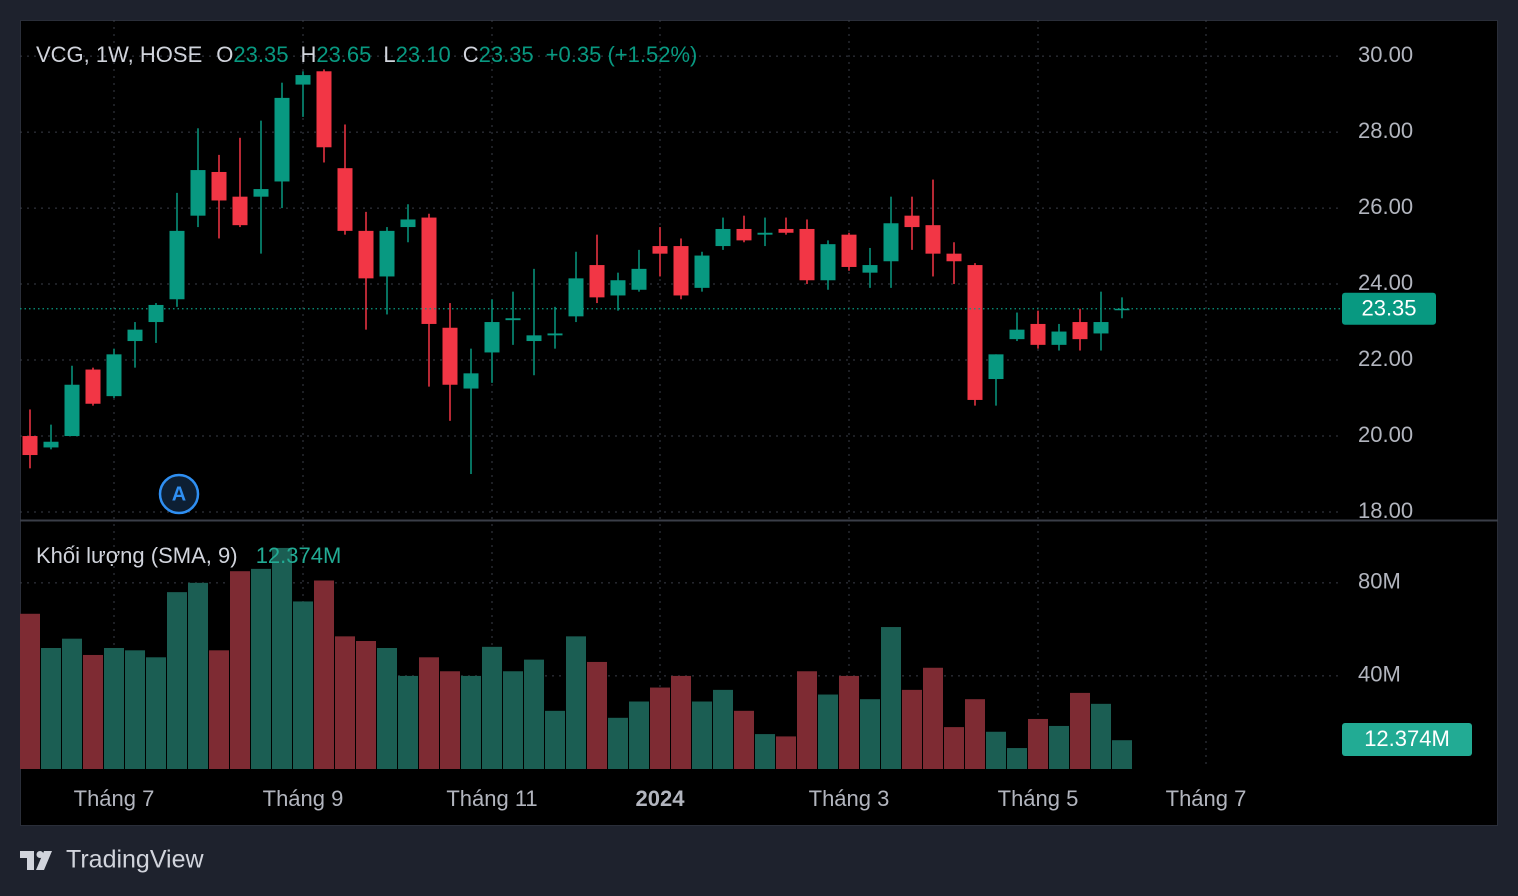 This screenshot has height=896, width=1518. I want to click on last-volume-label: 12.374M, so click(1407, 738).